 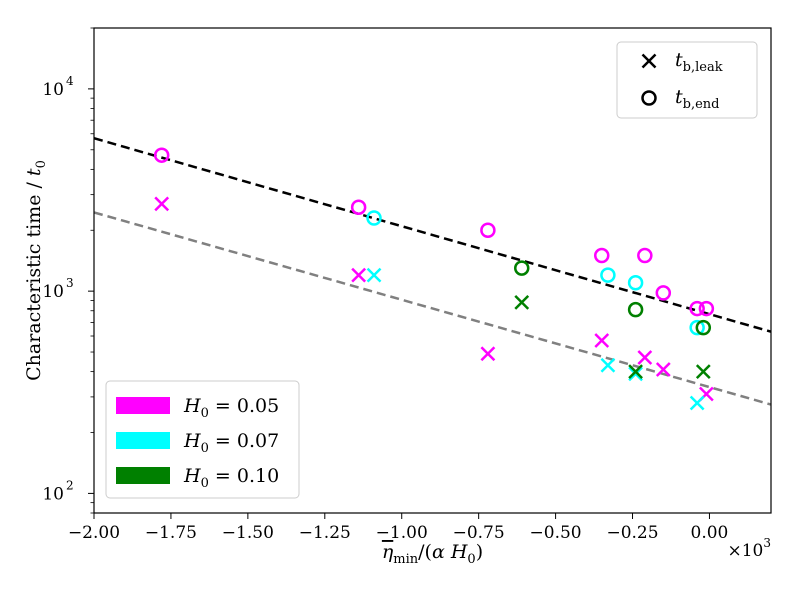 I want to click on y-tick-exponent: 2, so click(x=70, y=485).